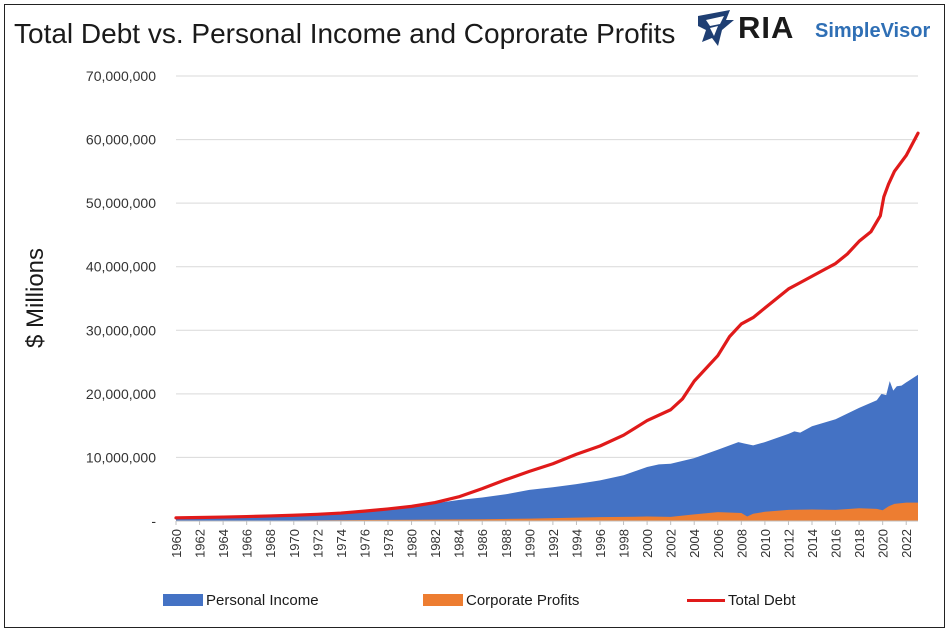 The image size is (952, 636). Describe the element at coordinates (529, 543) in the screenshot. I see `x-tick-label-15: 1990` at that location.